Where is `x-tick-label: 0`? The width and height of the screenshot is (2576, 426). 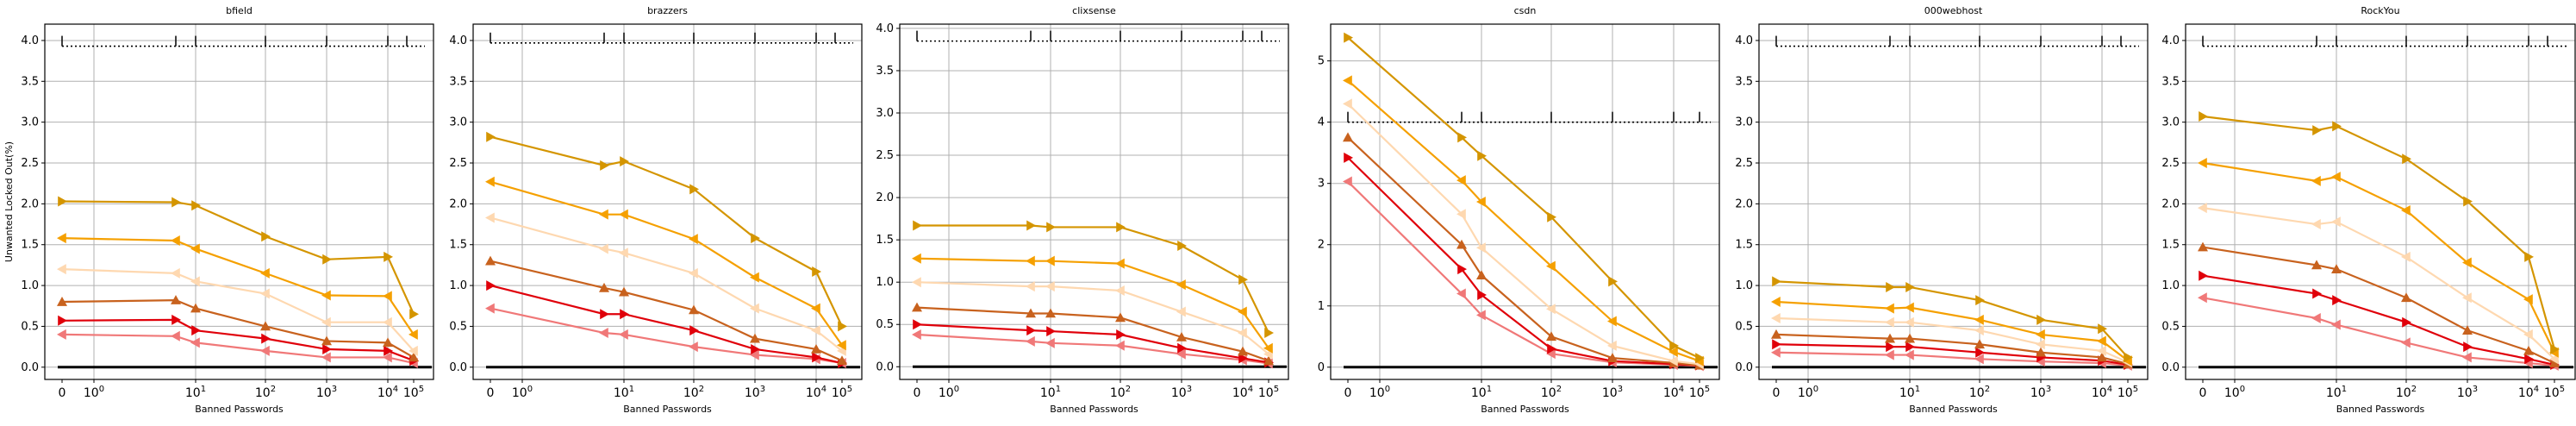 x-tick-label: 0 is located at coordinates (62, 393).